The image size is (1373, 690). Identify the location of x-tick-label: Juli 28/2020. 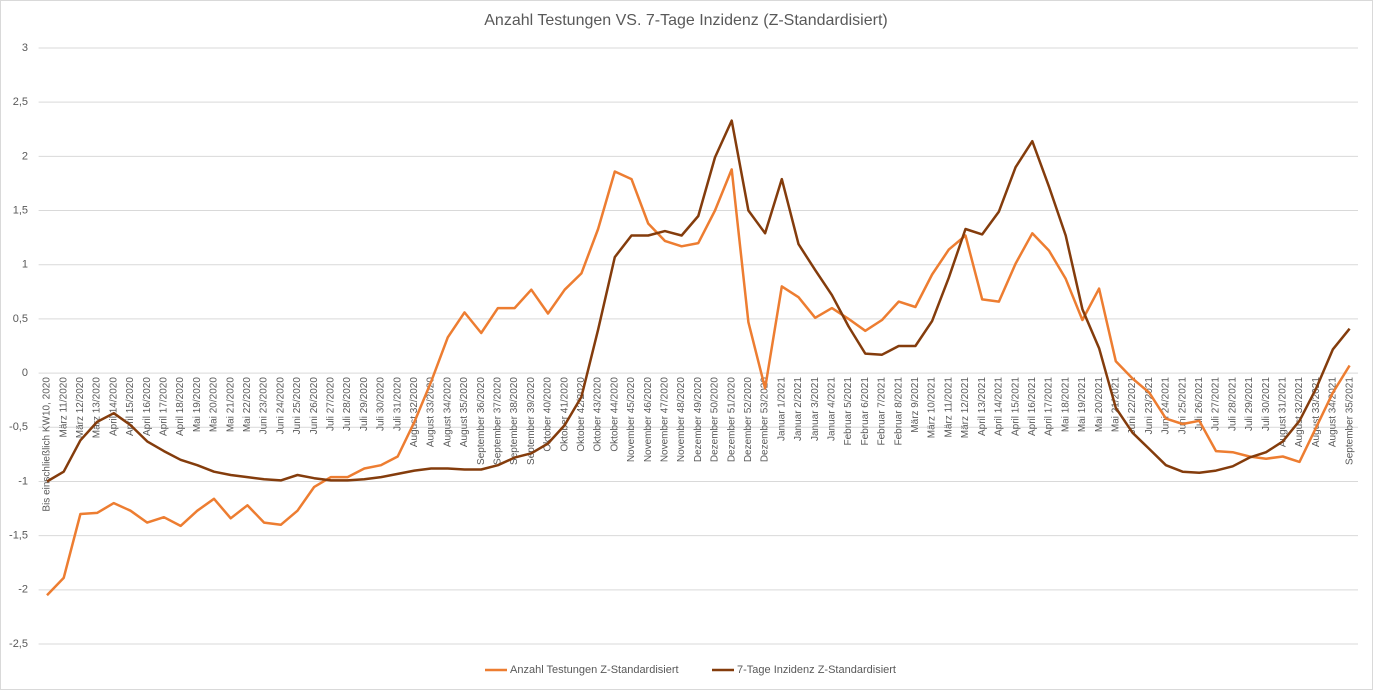
(347, 404).